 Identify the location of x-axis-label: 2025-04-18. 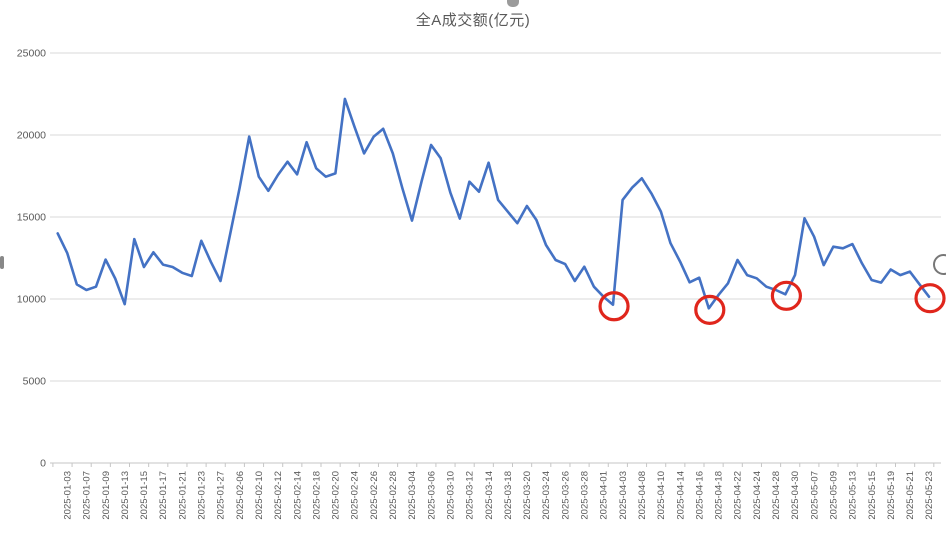
(719, 495).